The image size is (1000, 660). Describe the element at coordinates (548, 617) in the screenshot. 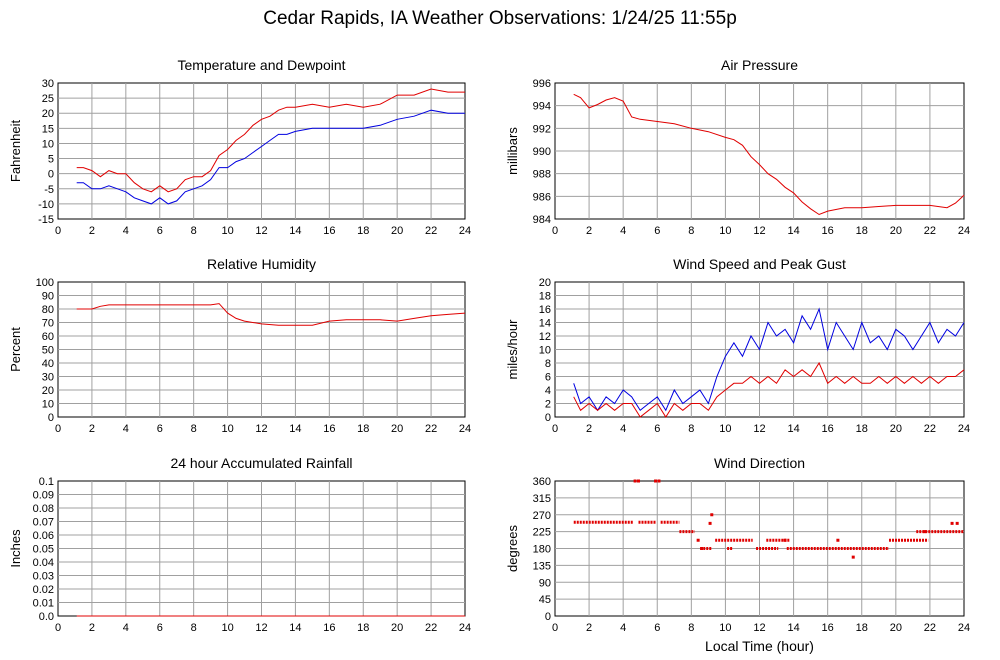

I see `y-tick-label: 0` at that location.